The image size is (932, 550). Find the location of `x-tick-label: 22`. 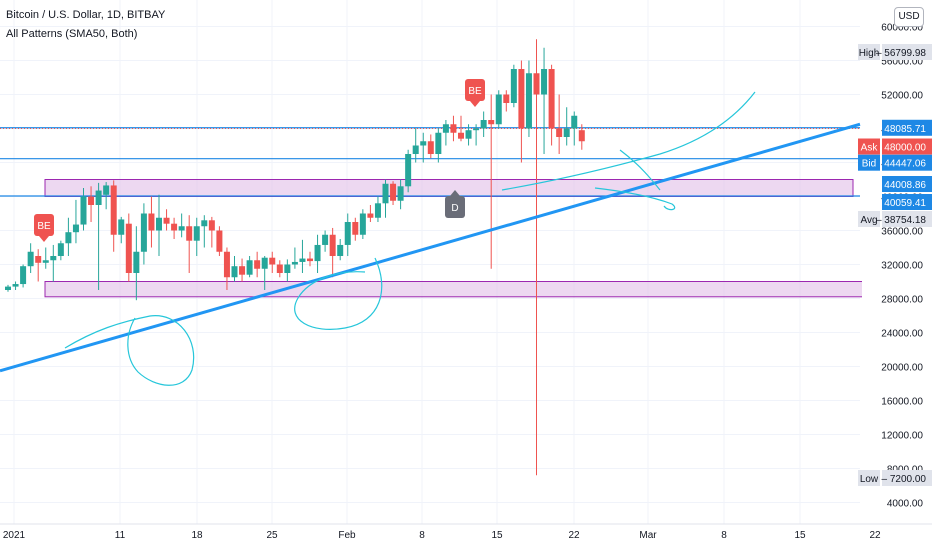

x-tick-label: 22 is located at coordinates (574, 535).